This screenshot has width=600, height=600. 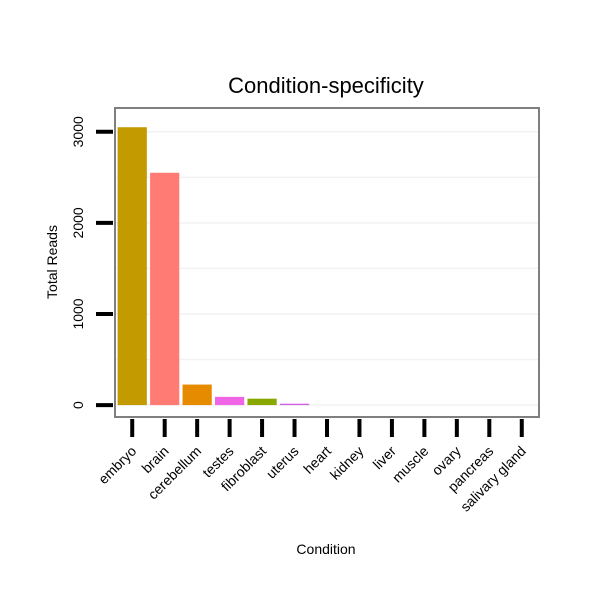 What do you see at coordinates (326, 85) in the screenshot?
I see `chart-title: Condition-specificity` at bounding box center [326, 85].